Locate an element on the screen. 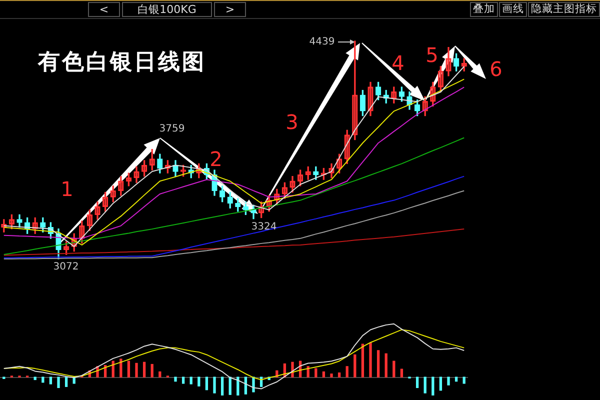 This screenshot has height=400, width=600. text: 隐藏主图指标 is located at coordinates (564, 9).